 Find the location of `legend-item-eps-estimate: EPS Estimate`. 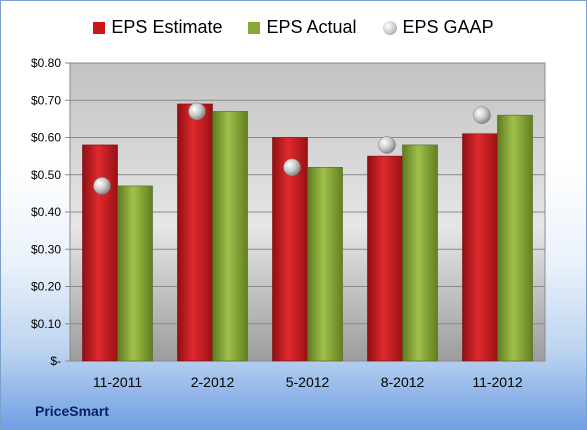

legend-item-eps-estimate: EPS Estimate is located at coordinates (157, 27).